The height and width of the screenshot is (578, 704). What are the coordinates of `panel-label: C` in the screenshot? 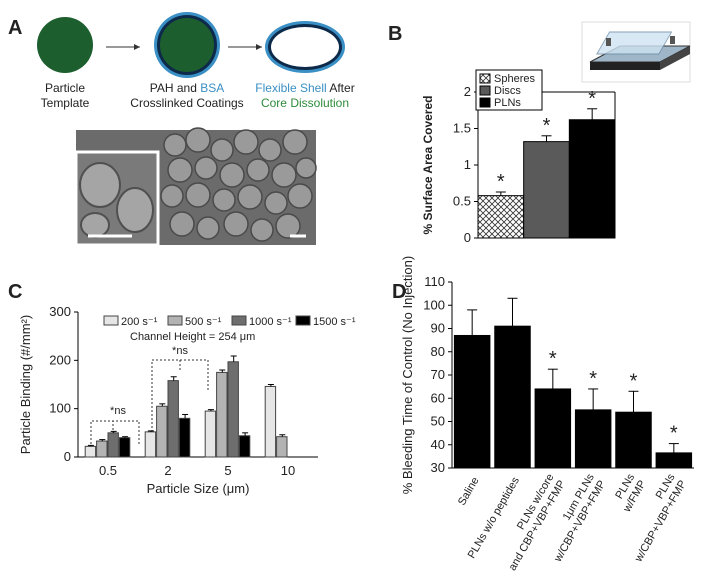 It's located at (15, 292).